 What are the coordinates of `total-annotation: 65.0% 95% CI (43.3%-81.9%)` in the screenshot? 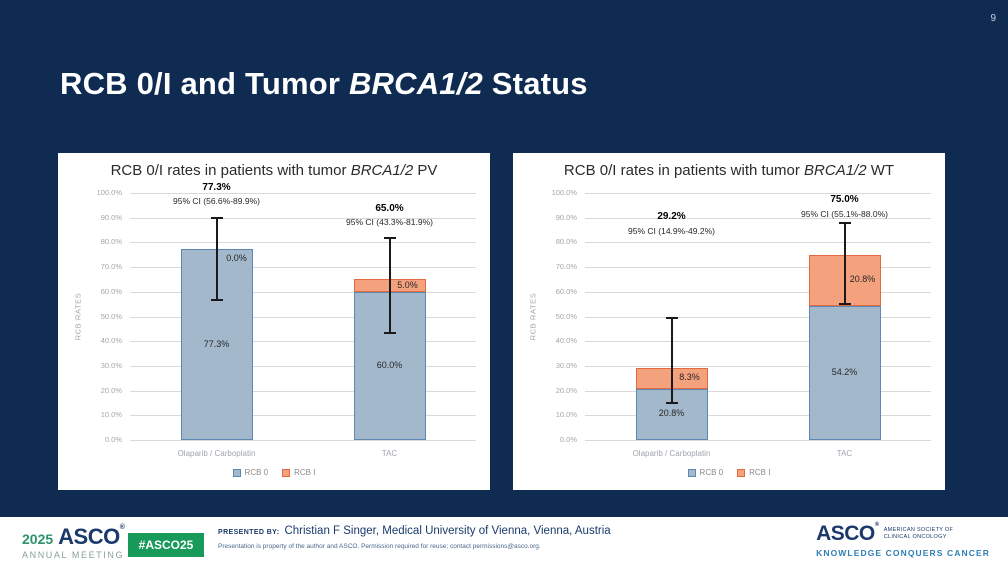 It's located at (390, 215).